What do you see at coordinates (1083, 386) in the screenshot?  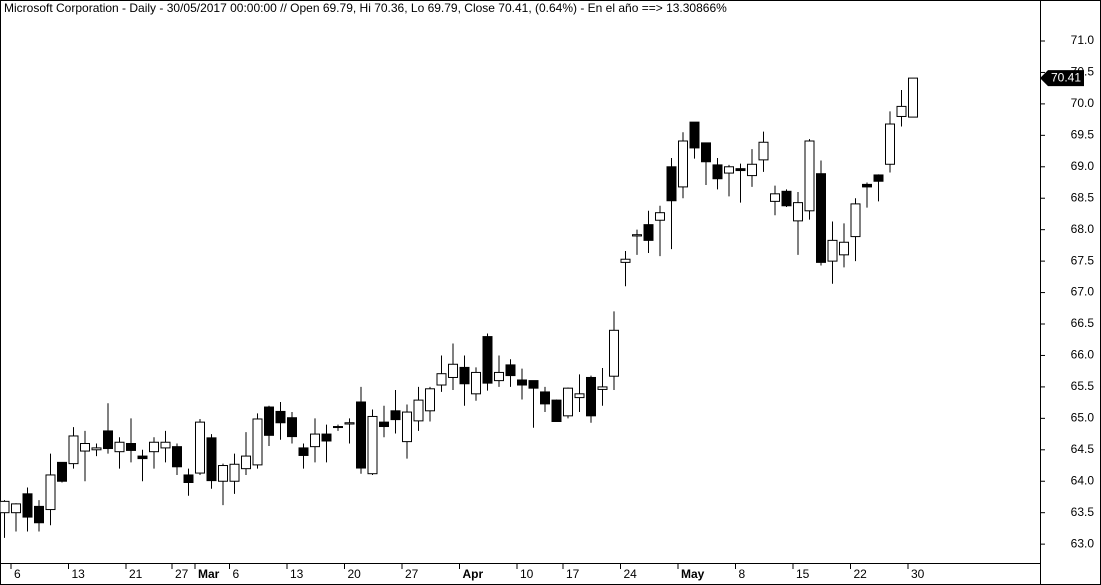 I see `y-tick-label: 65.5` at bounding box center [1083, 386].